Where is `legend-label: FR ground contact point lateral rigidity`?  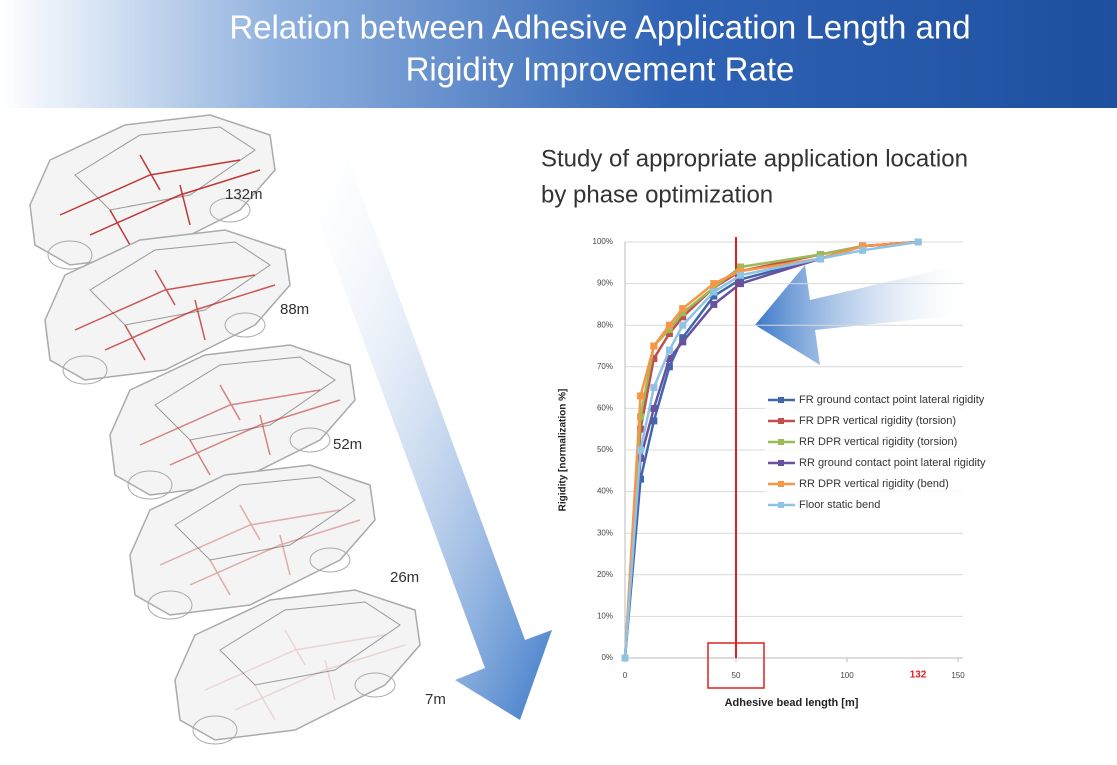
legend-label: FR ground contact point lateral rigidity is located at coordinates (892, 400).